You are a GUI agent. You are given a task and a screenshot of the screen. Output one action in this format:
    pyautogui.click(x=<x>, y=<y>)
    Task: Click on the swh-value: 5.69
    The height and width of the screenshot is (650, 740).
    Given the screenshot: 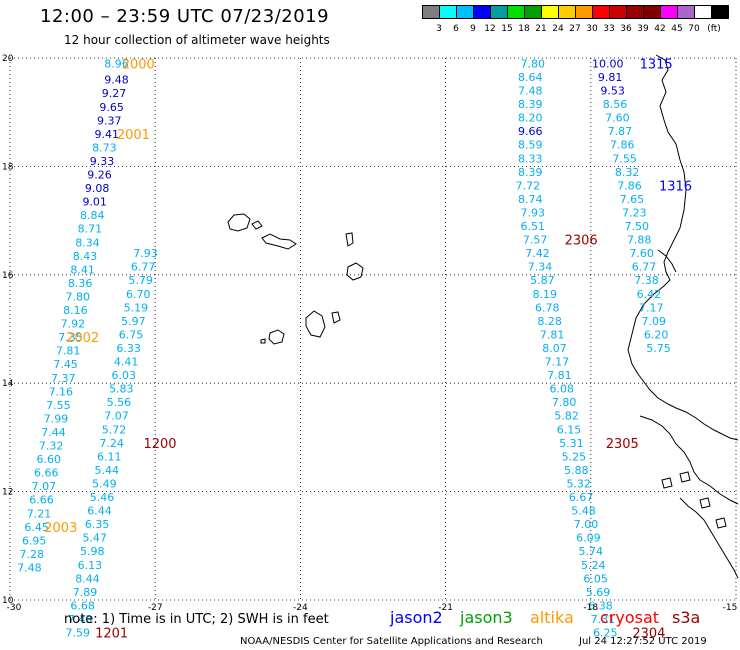 What is the action you would take?
    pyautogui.click(x=598, y=592)
    